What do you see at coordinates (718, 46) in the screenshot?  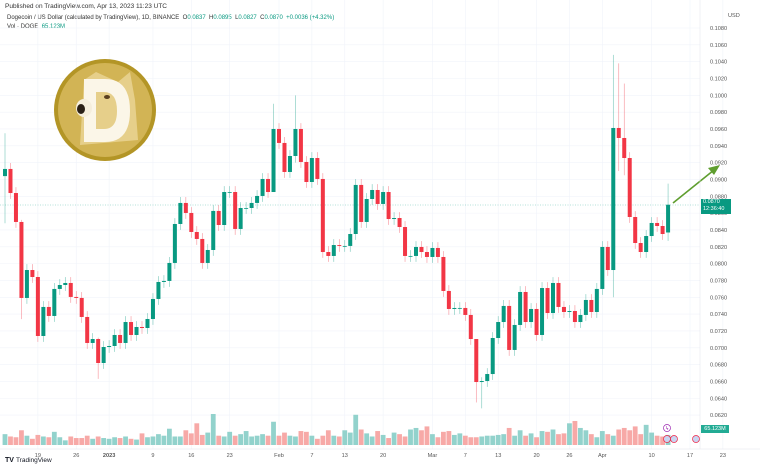 I see `price-tick-label: 0.1060` at bounding box center [718, 46].